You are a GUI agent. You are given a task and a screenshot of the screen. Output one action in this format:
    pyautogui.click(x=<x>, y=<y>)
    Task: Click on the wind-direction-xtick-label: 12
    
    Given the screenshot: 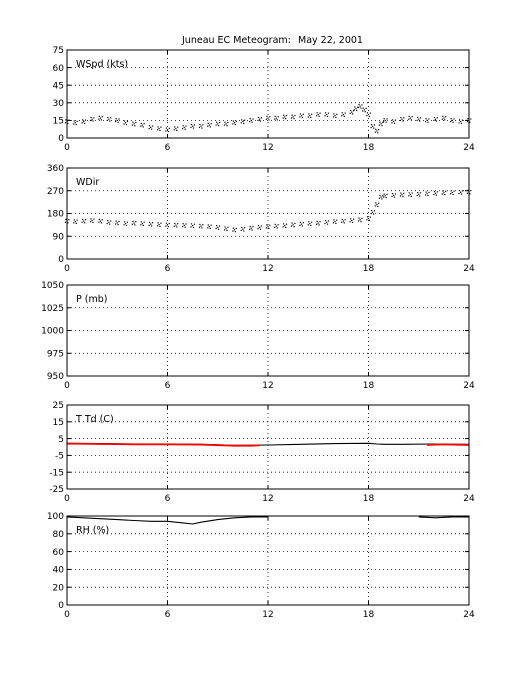 What is the action you would take?
    pyautogui.click(x=267, y=269)
    